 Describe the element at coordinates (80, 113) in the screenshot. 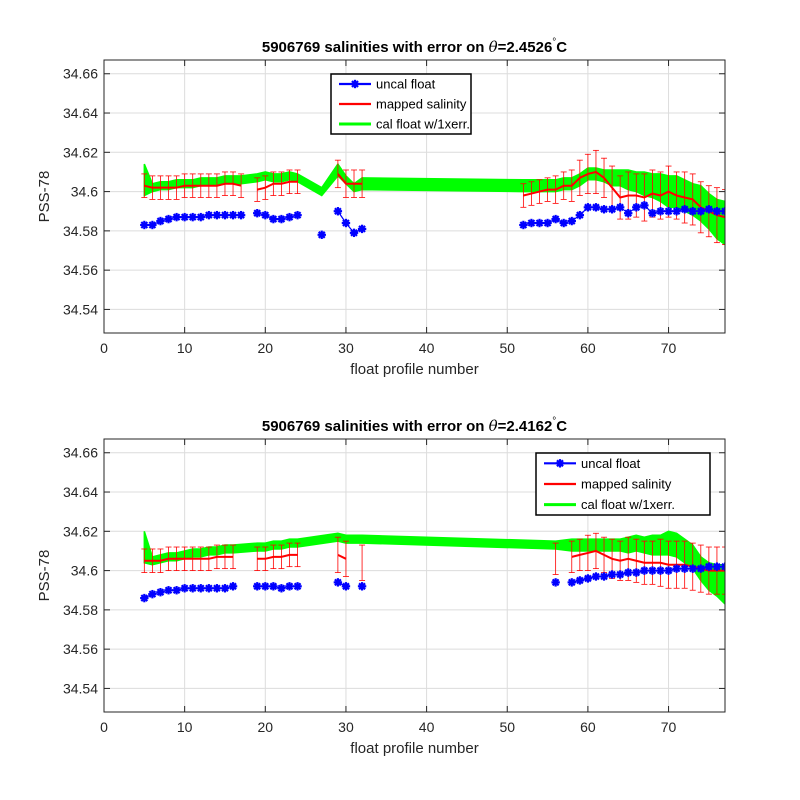

I see `y-tick-label: 34.64` at that location.